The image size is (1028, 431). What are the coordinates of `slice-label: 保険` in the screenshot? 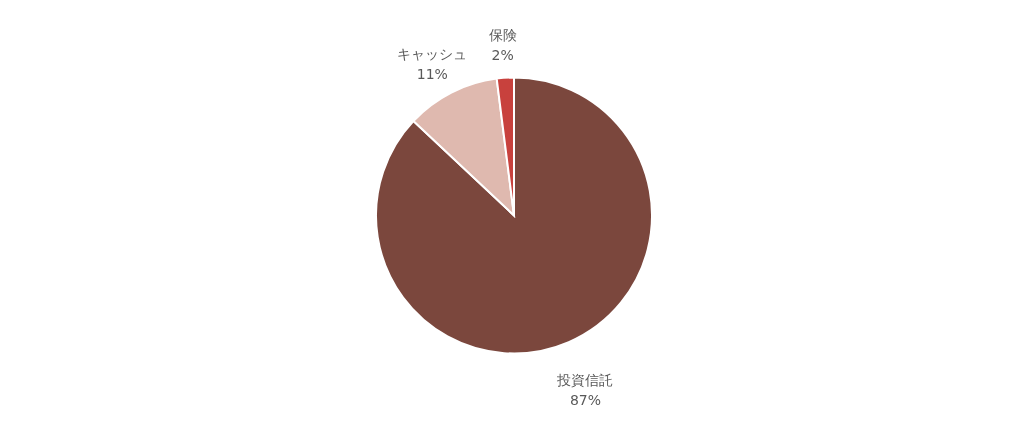 It's located at (502, 34).